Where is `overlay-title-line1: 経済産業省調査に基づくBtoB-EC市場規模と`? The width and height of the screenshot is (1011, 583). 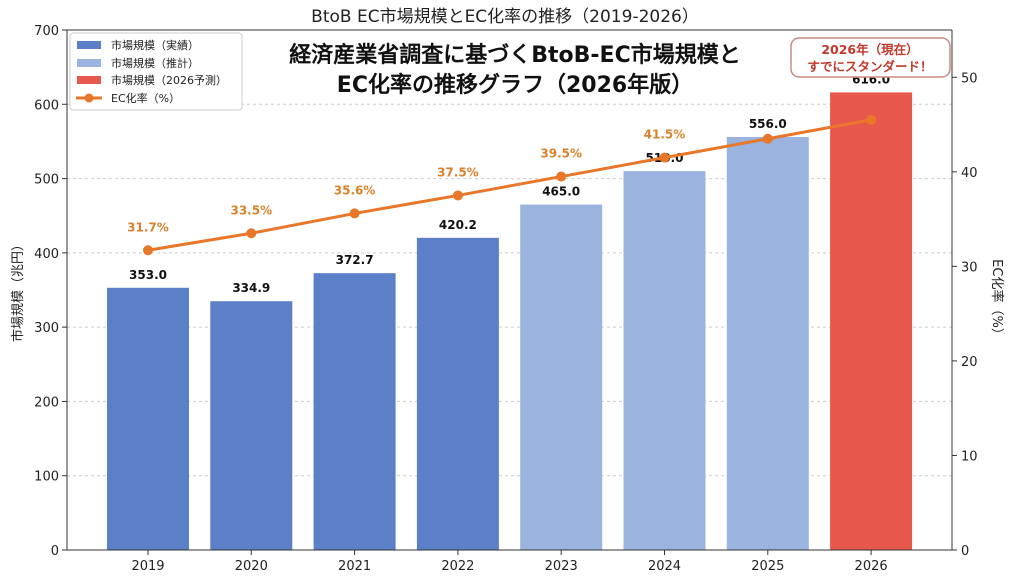
overlay-title-line1: 経済産業省調査に基づくBtoB-EC市場規模と is located at coordinates (514, 55).